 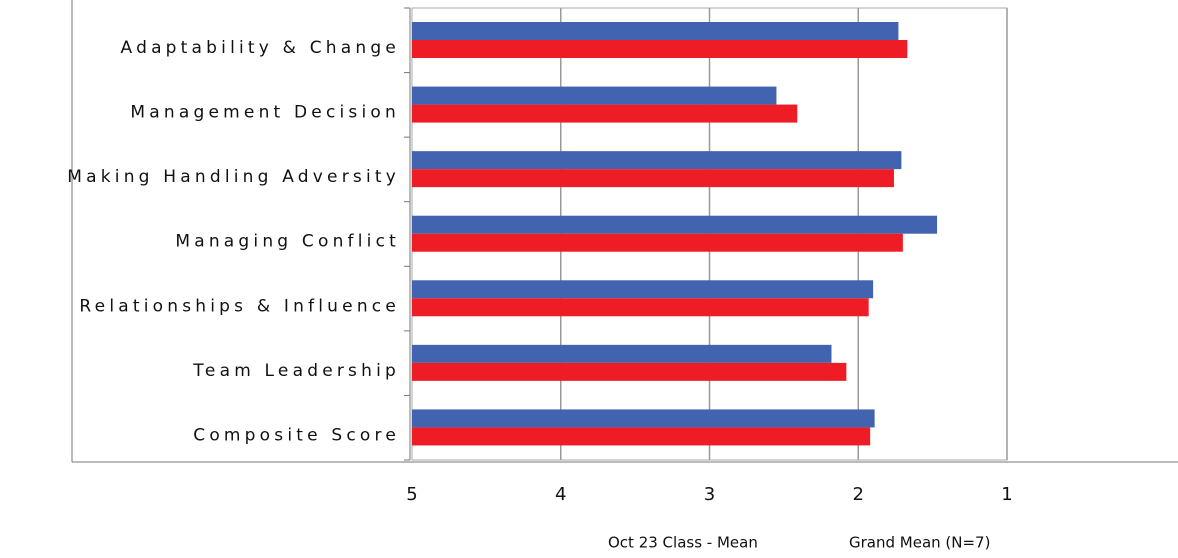 What do you see at coordinates (858, 494) in the screenshot?
I see `x-tick-label: 2` at bounding box center [858, 494].